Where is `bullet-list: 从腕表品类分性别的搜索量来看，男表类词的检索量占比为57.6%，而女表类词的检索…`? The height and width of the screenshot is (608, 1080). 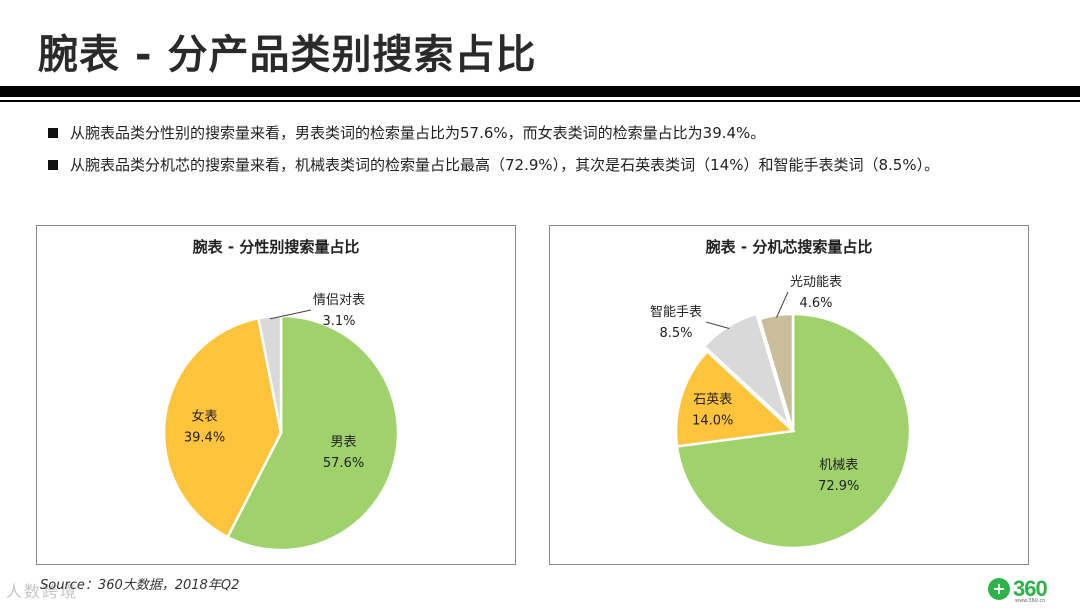 bullet-list: 从腕表品类分性别的搜索量来看，男表类词的检索量占比为57.6%，而女表类词的检索… is located at coordinates (548, 152).